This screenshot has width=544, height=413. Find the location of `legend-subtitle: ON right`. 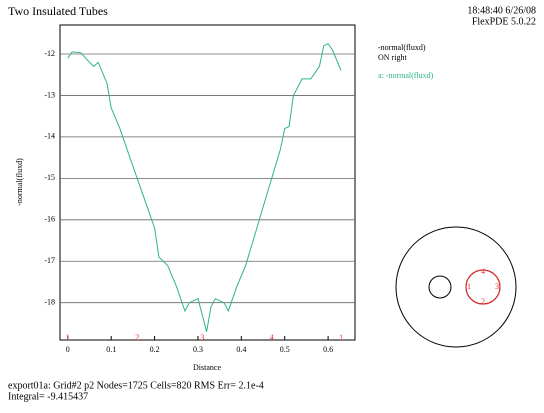

legend-subtitle: ON right is located at coordinates (392, 57).